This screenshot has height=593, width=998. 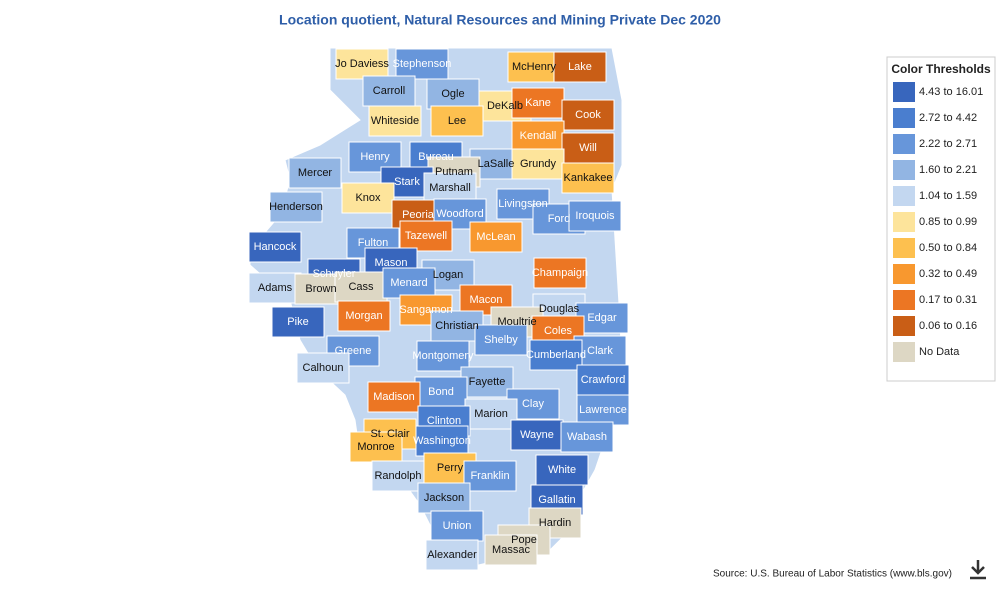 I want to click on county-label: Monroe, so click(x=375, y=447).